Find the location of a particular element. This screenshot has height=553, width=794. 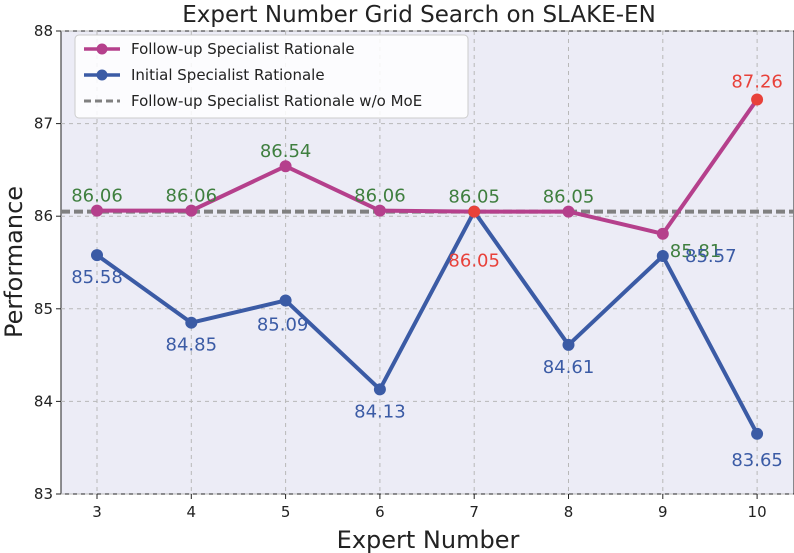

x-tick-label: 9 is located at coordinates (663, 512).